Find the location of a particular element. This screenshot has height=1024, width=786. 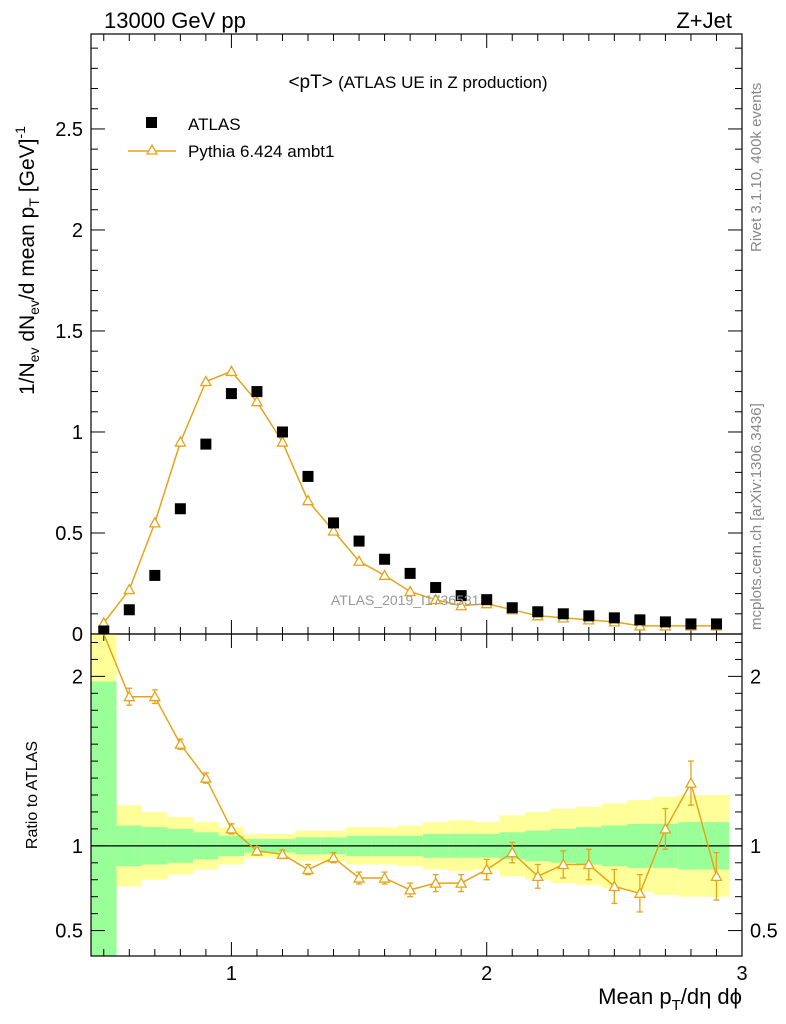

header-left-label: 13000 GeV pp is located at coordinates (175, 20).